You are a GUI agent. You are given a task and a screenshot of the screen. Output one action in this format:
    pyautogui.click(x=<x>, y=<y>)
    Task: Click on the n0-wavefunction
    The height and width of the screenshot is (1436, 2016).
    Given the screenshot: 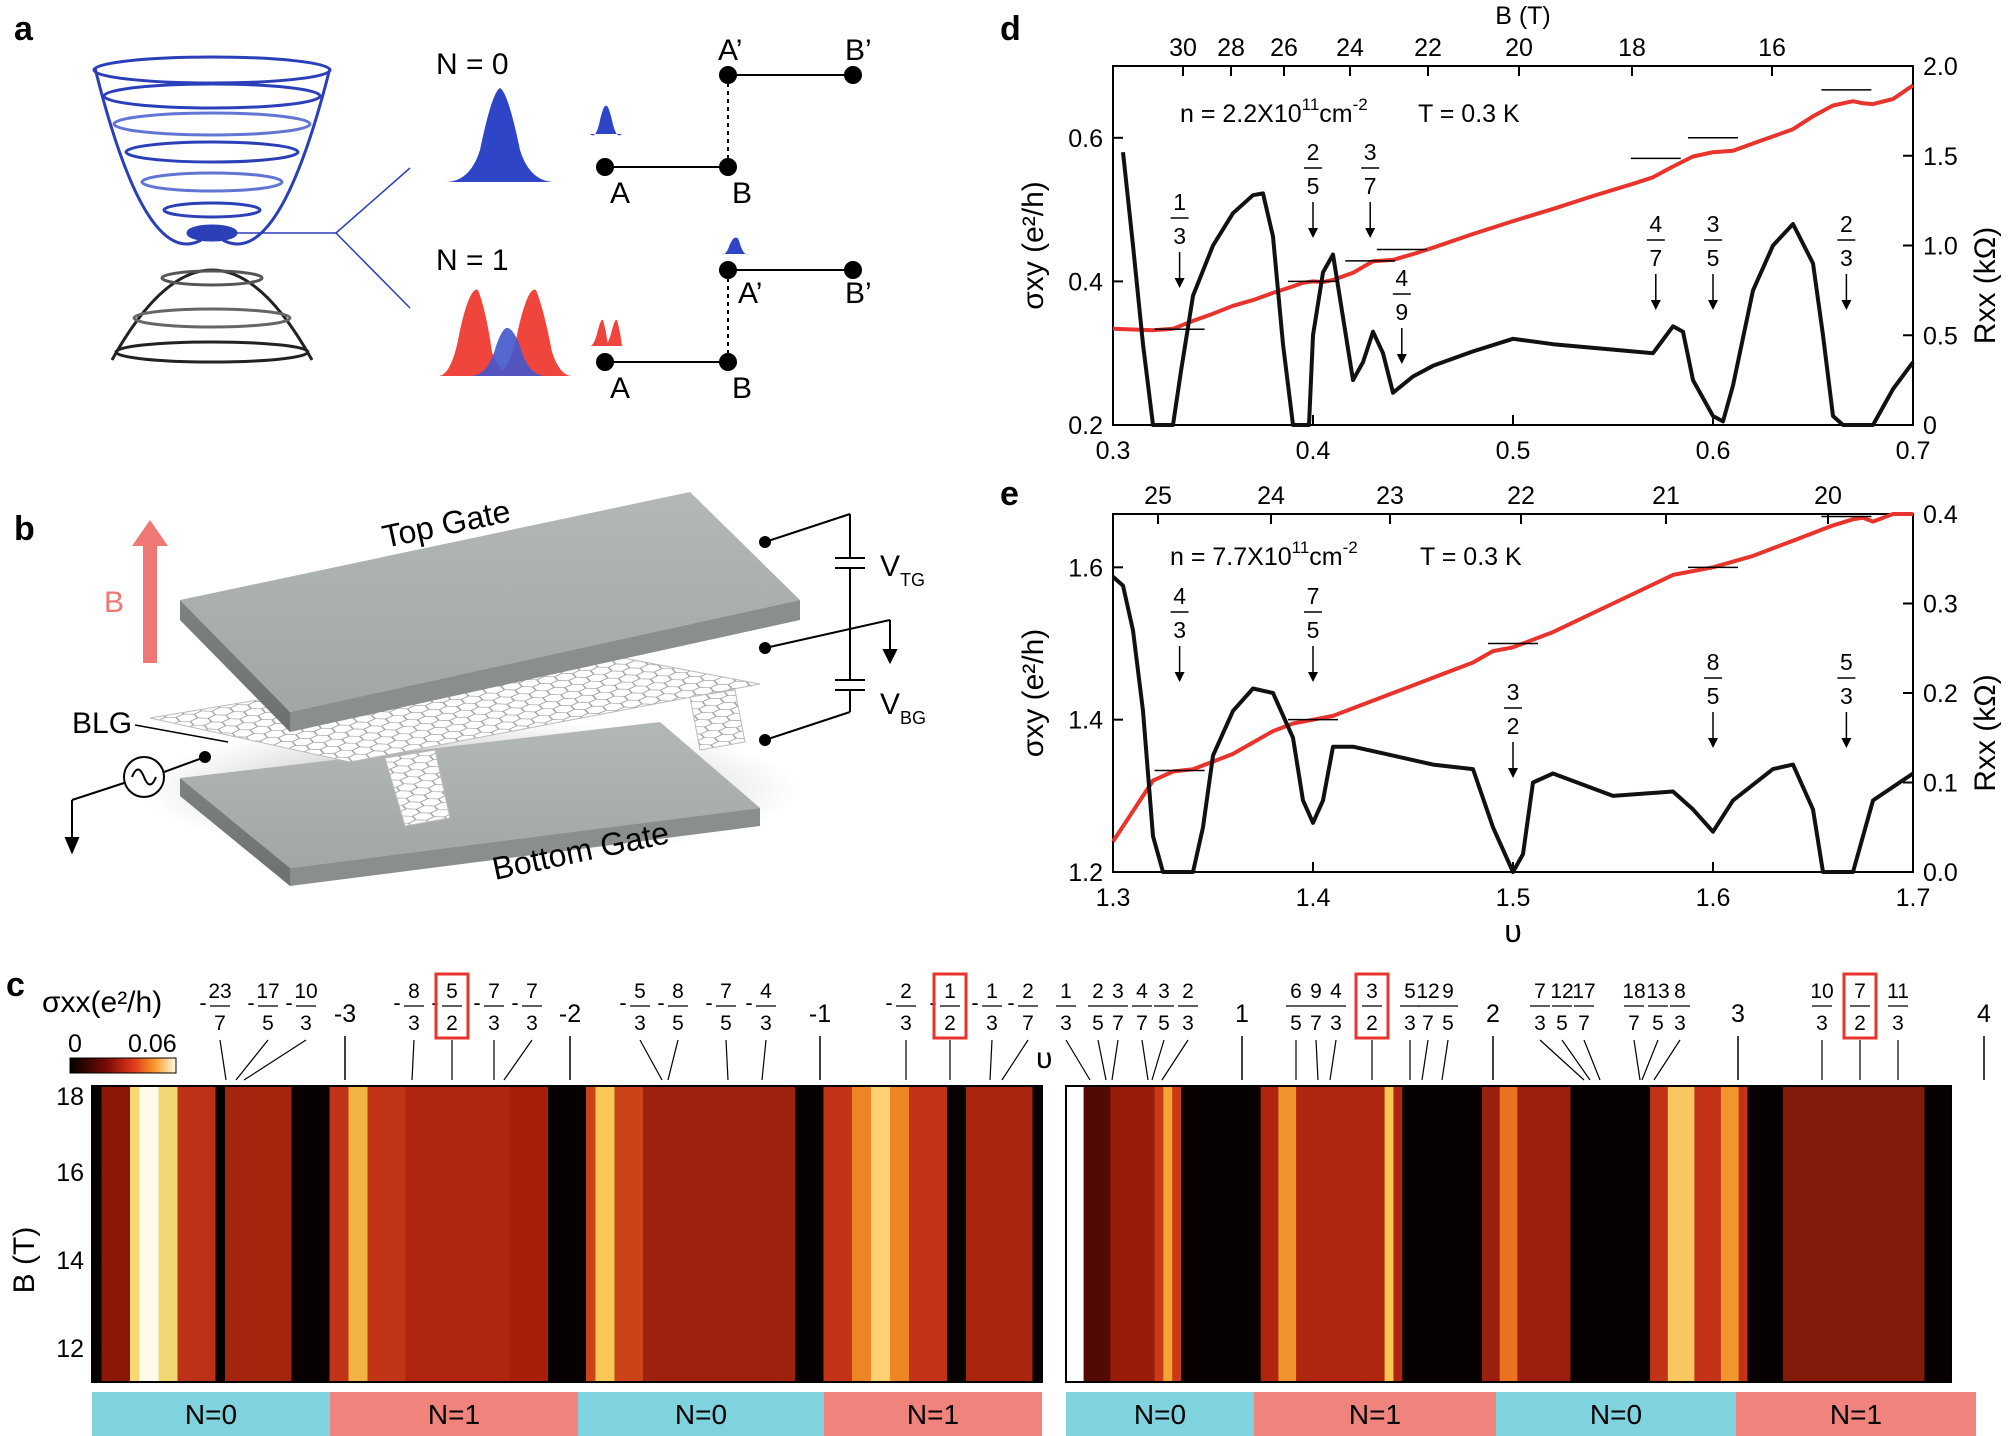 What is the action you would take?
    pyautogui.click(x=500, y=135)
    